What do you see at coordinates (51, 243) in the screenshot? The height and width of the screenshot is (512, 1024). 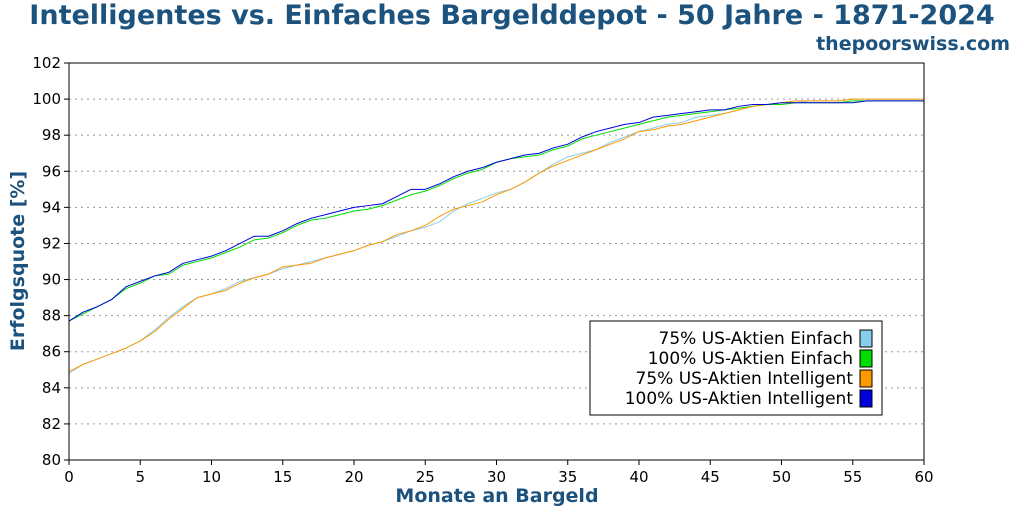 I see `y-tick-label: 92` at bounding box center [51, 243].